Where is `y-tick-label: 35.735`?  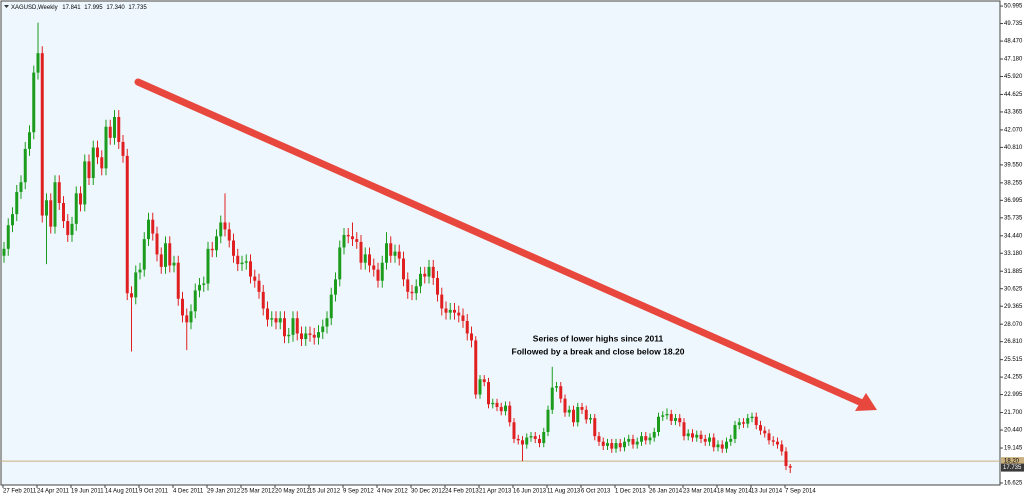
y-tick-label: 35.735 is located at coordinates (1013, 218).